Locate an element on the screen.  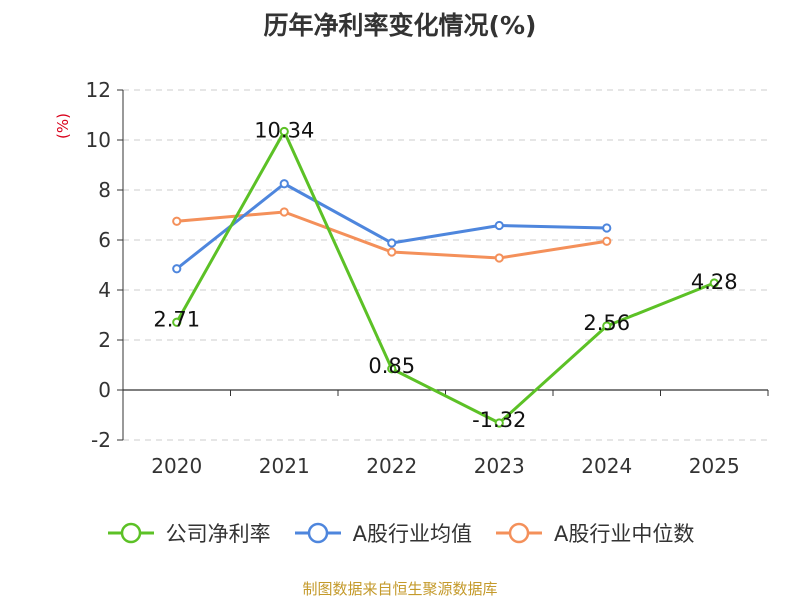
legend-item: A股行业均值 is located at coordinates (382, 533).